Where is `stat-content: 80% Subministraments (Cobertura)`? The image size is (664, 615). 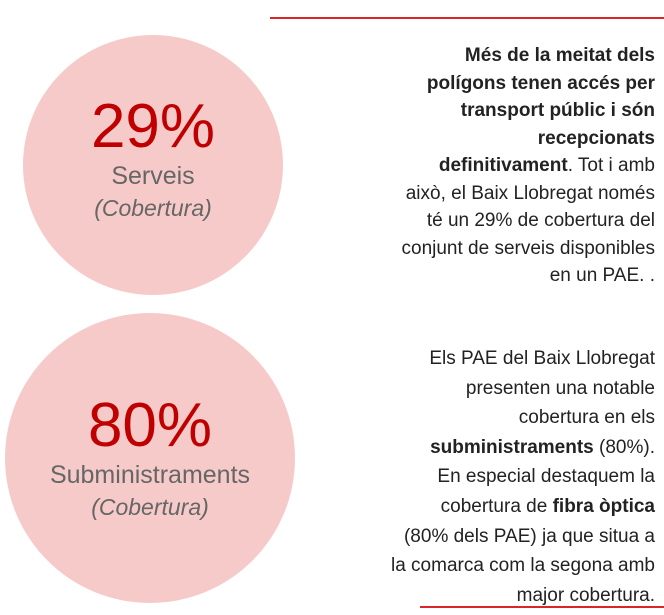 stat-content: 80% Subministraments (Cobertura) is located at coordinates (150, 458).